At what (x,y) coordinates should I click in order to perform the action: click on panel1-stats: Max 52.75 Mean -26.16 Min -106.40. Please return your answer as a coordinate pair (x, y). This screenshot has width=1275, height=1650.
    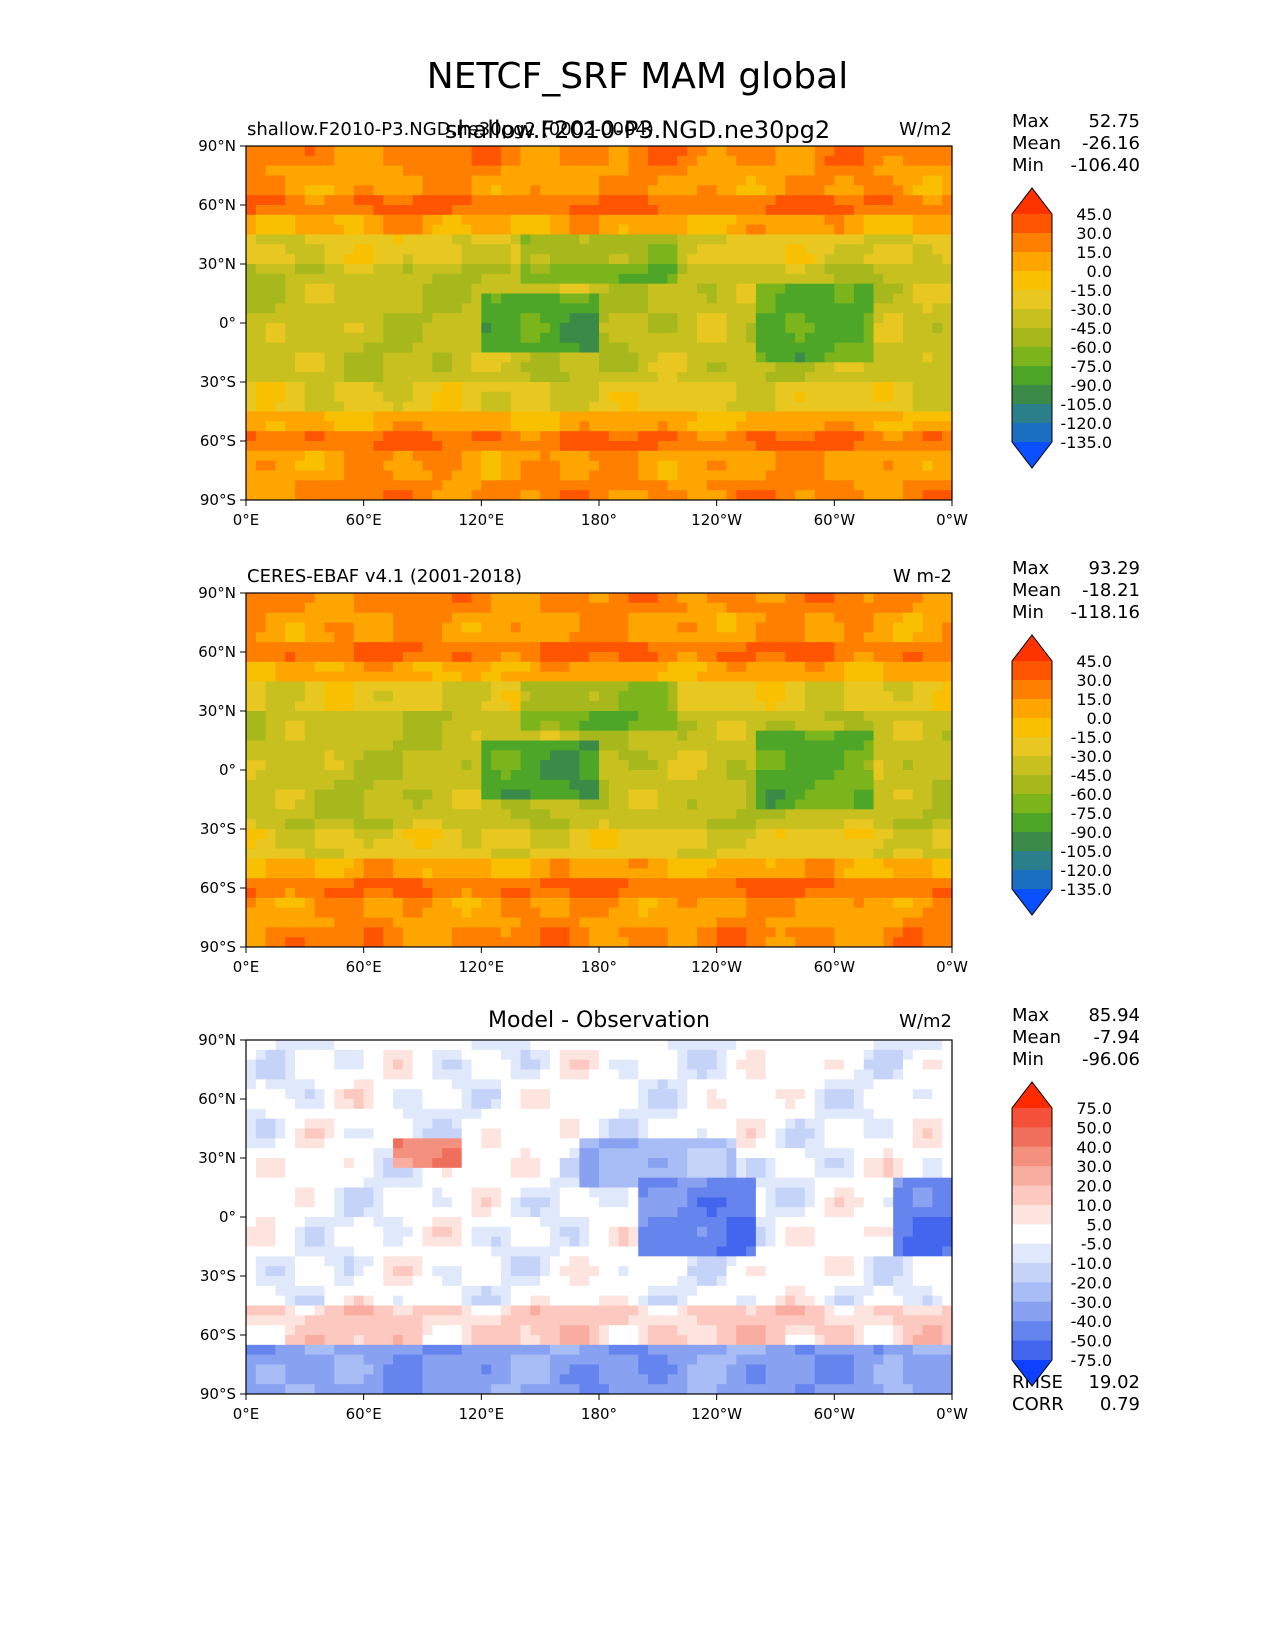
    Looking at the image, I should click on (1076, 144).